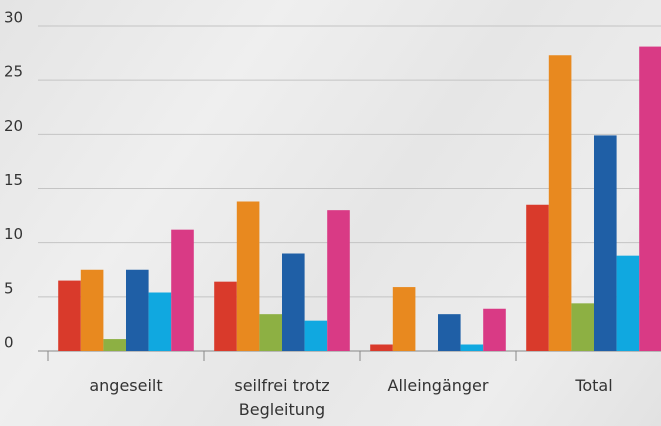  I want to click on y-tick-label: 20, so click(13, 126).